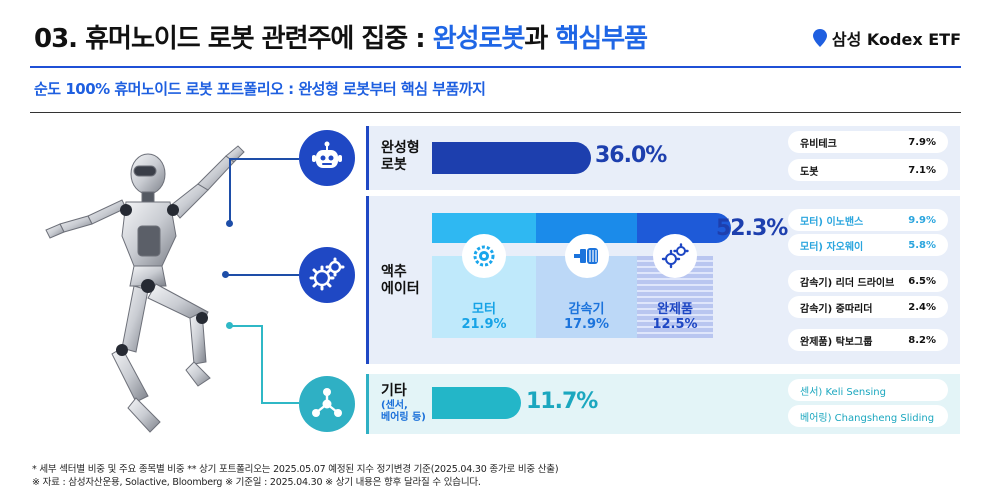  Describe the element at coordinates (476, 403) in the screenshot. I see `bar-other` at that location.